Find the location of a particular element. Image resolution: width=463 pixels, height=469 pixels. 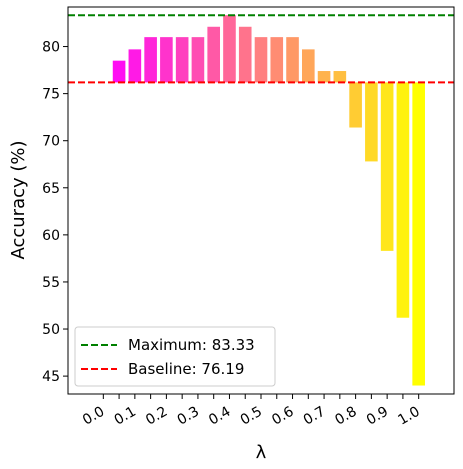

legend-label-0: Maximum: 83.33 is located at coordinates (191, 345).